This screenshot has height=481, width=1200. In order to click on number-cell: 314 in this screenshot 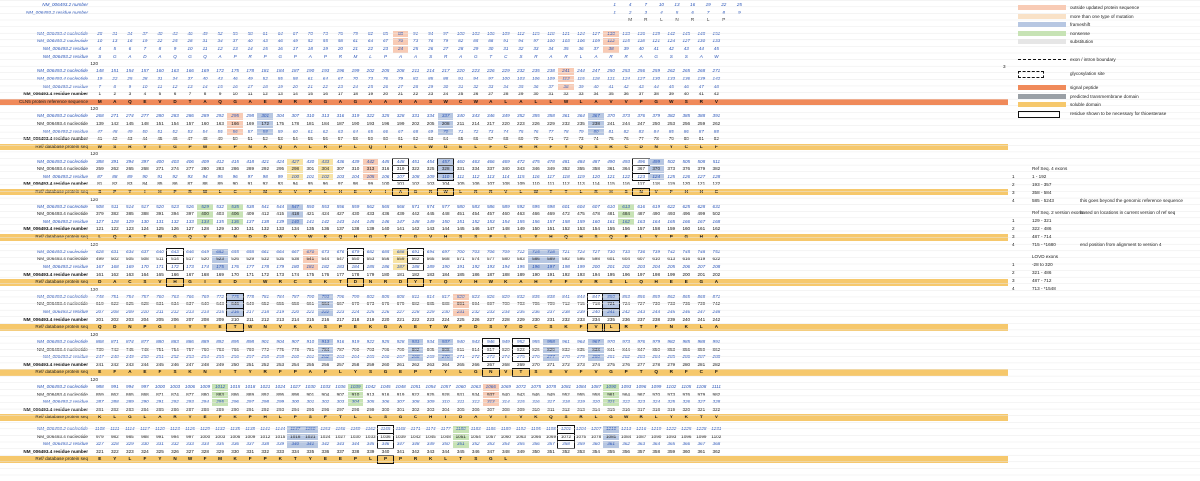, I will do `click(596, 409)`.